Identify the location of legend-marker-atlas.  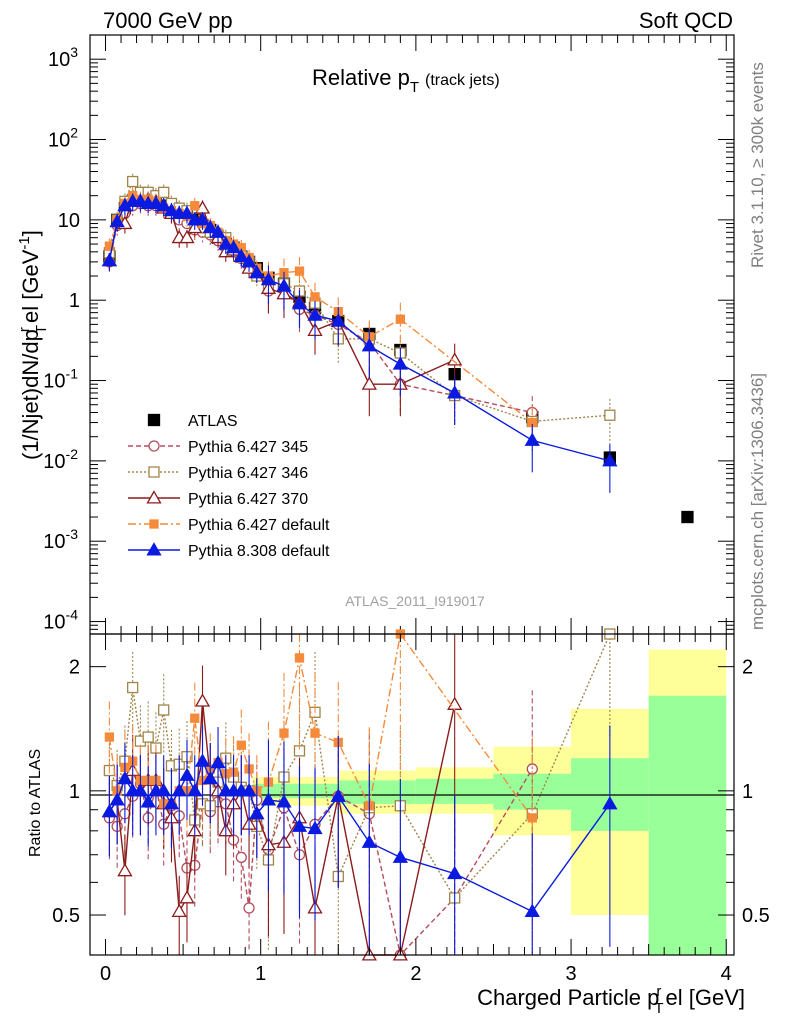
(154, 420).